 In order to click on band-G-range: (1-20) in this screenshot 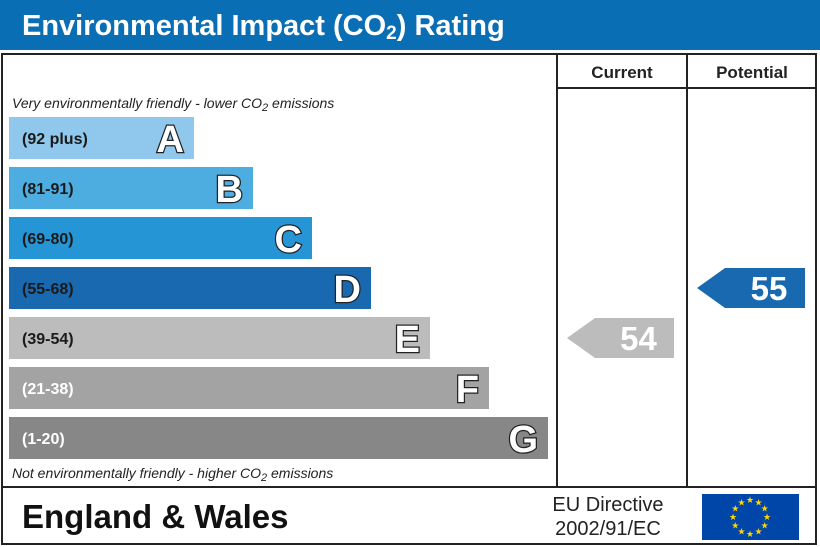, I will do `click(43, 439)`.